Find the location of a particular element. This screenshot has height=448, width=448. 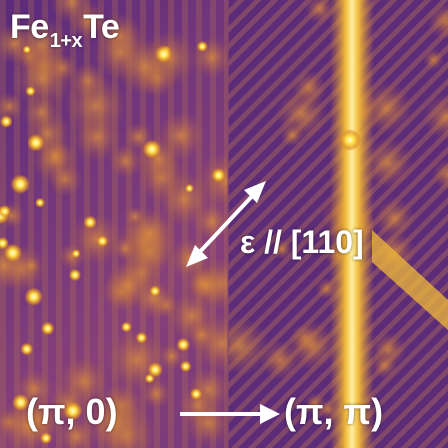

phase-end-label: (π, π) is located at coordinates (334, 411).